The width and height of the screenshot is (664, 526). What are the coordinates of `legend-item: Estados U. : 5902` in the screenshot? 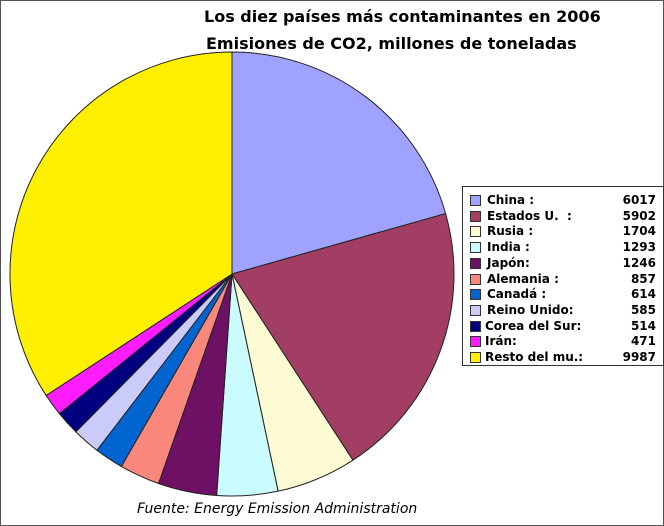 It's located at (563, 216).